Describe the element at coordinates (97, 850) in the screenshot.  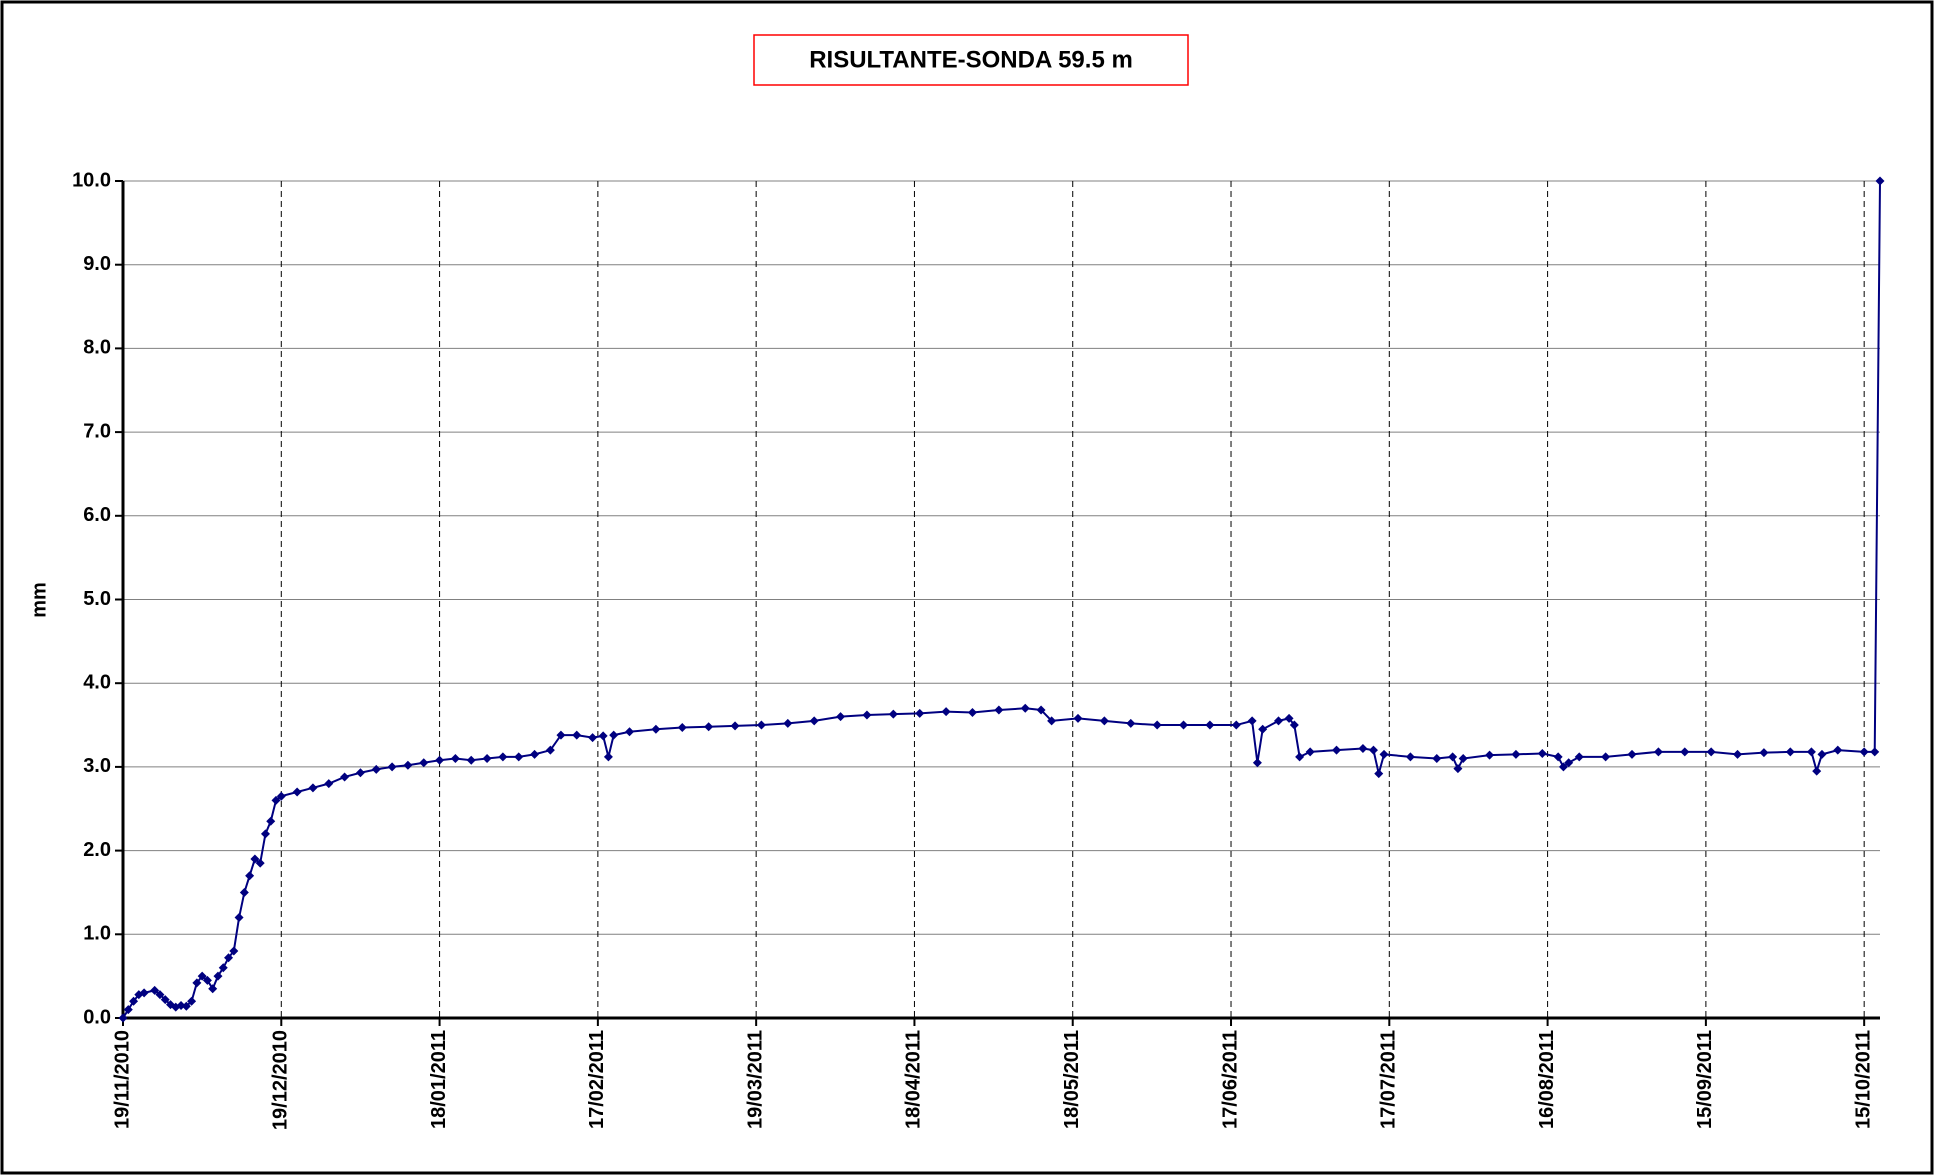
I see `y-tick-label: 2.0` at that location.